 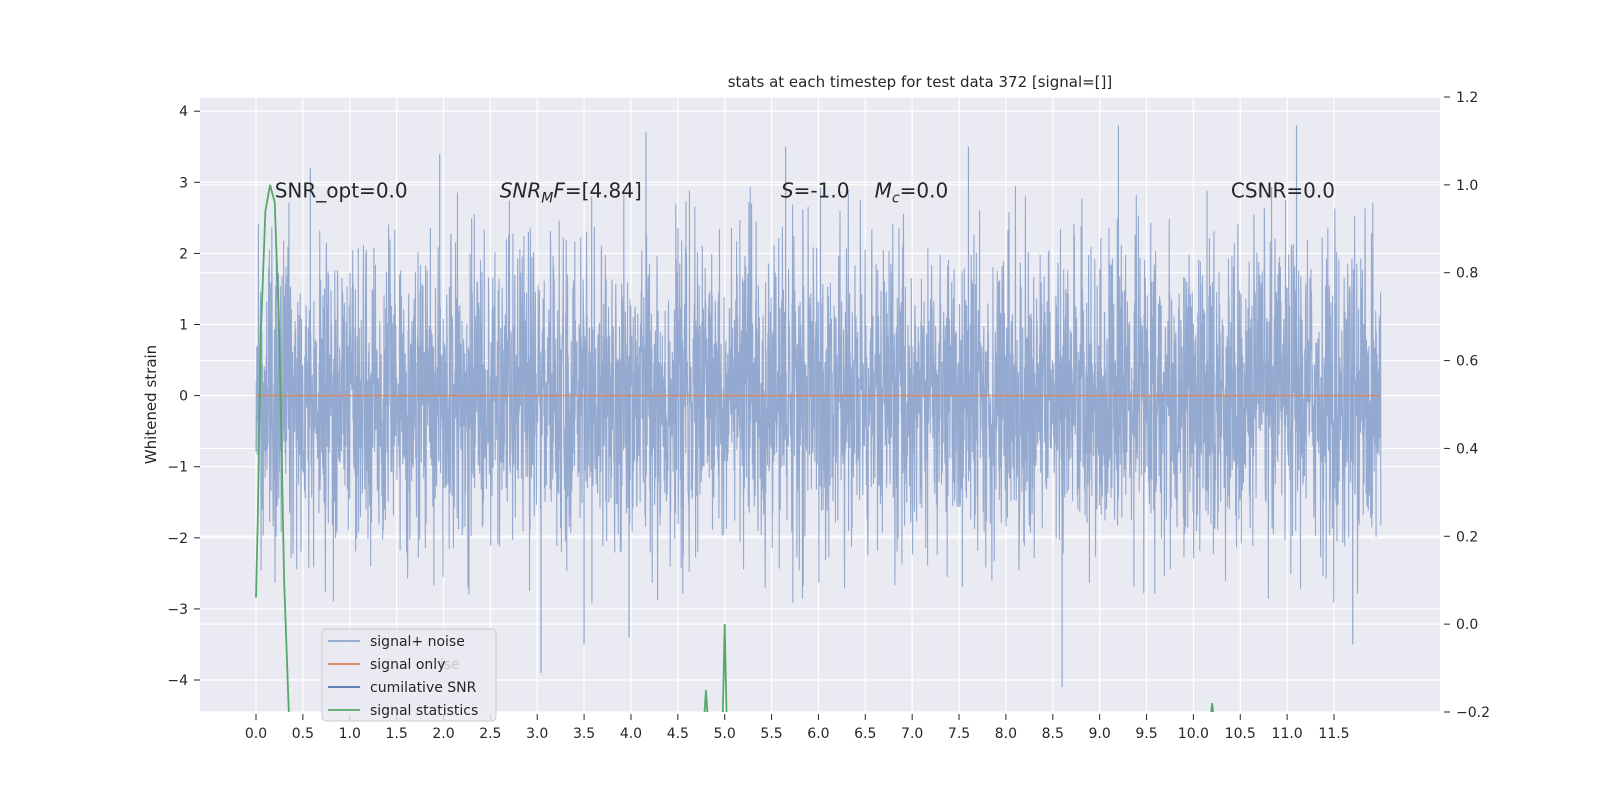 I want to click on legend-ghost-text: ise, so click(x=450, y=665).